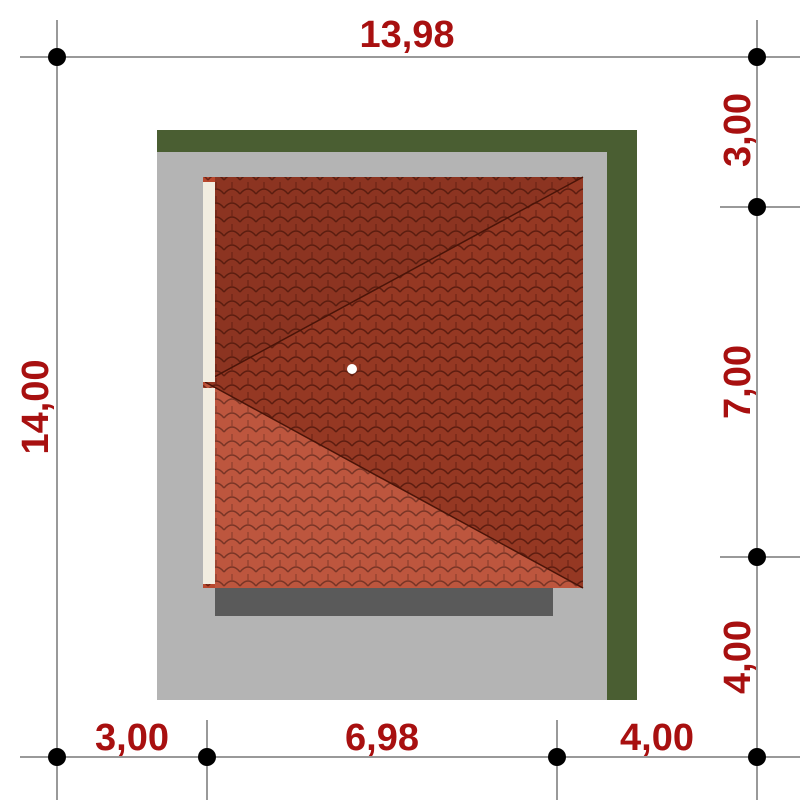 This screenshot has height=801, width=800. Describe the element at coordinates (382, 738) in the screenshot. I see `dim-label: 6,98` at that location.